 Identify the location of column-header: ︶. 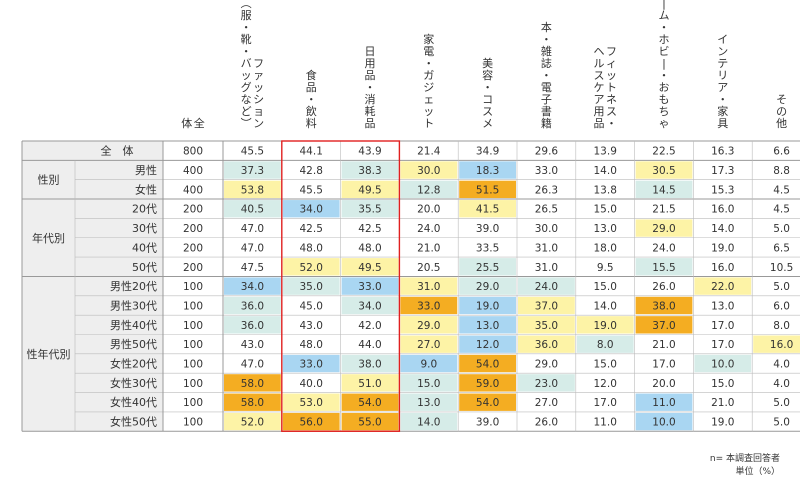
(246, 123).